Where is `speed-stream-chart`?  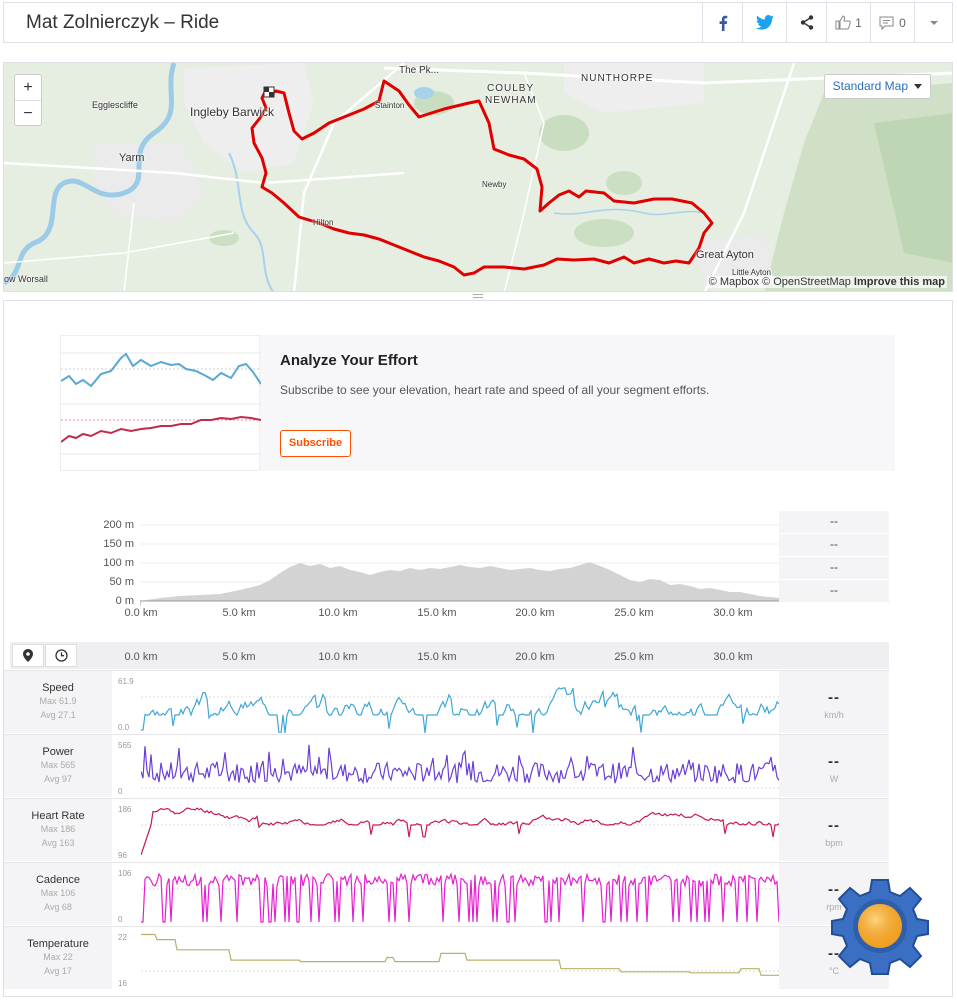 speed-stream-chart is located at coordinates (460, 703).